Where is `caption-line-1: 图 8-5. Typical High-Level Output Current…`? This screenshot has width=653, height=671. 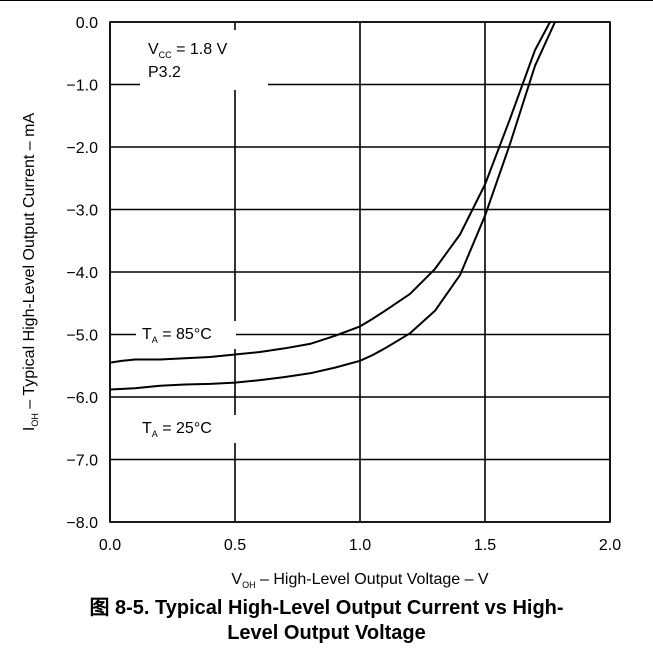
caption-line-1: 图 8-5. Typical High-Level Output Current… is located at coordinates (326, 608).